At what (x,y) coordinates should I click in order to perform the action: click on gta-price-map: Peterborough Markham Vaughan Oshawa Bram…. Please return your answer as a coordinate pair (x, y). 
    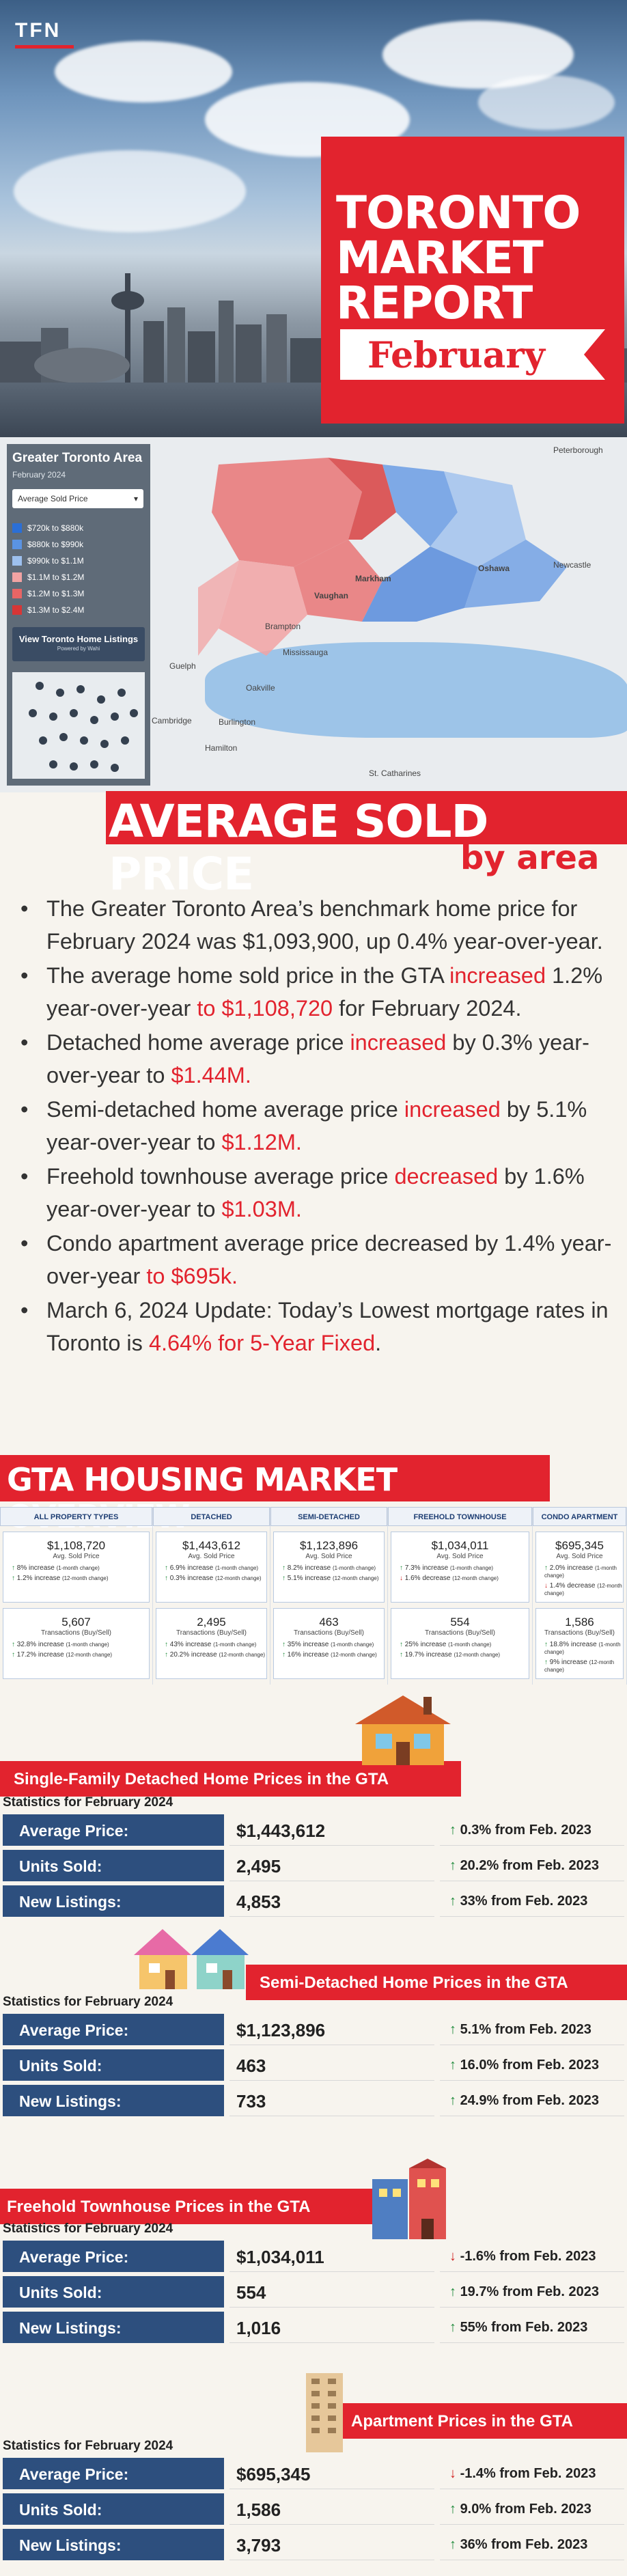
    Looking at the image, I should click on (313, 615).